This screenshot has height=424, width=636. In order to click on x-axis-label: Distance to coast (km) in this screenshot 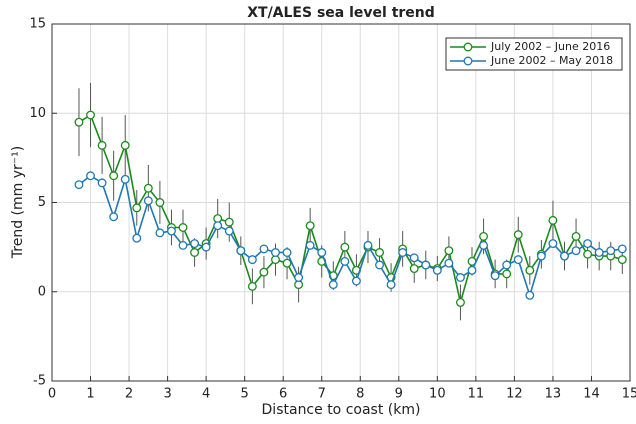, I will do `click(341, 410)`.